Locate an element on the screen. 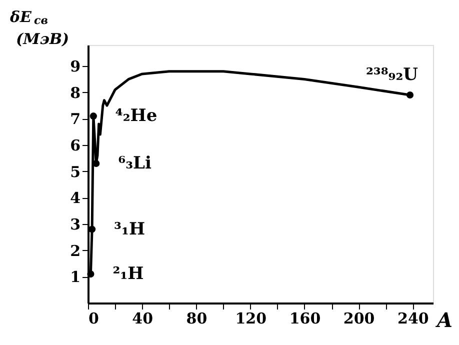 Image resolution: width=459 pixels, height=345 pixels. y-tick-label: 1 is located at coordinates (75, 277).